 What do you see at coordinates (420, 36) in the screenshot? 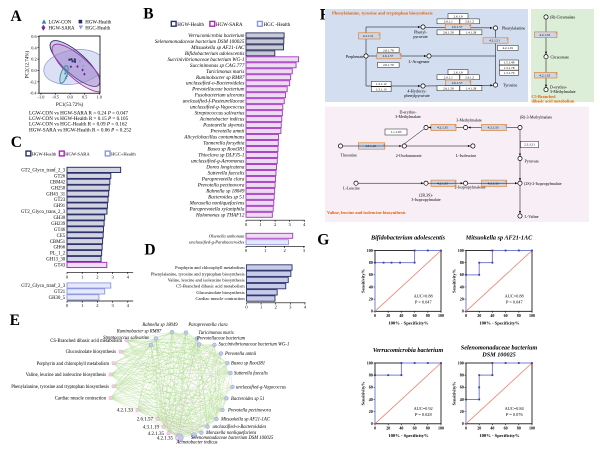
I see `svg-text: pyruvate` at bounding box center [420, 36].